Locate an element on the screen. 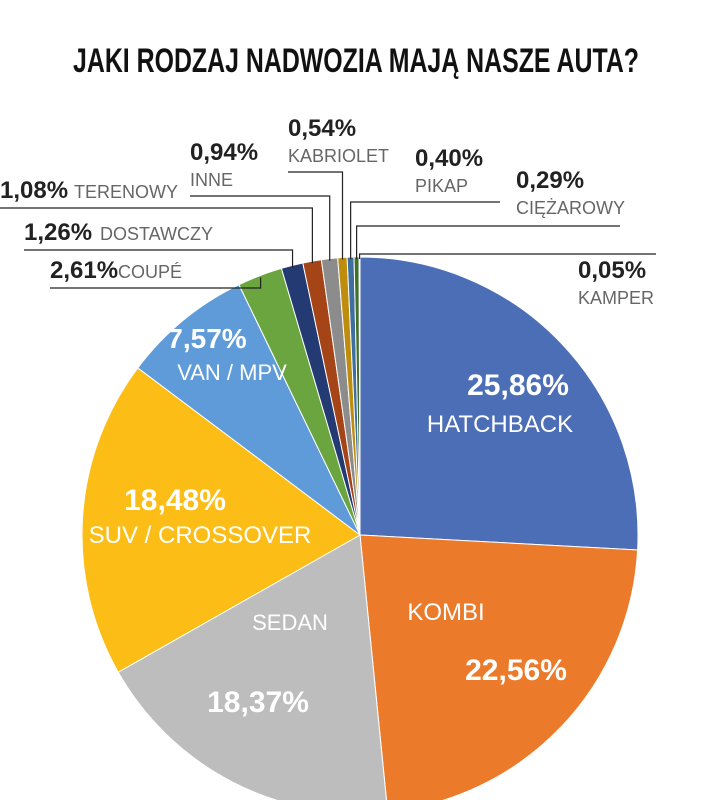 Image resolution: width=711 pixels, height=800 pixels. category-label-sedan: SEDAN is located at coordinates (290, 622).